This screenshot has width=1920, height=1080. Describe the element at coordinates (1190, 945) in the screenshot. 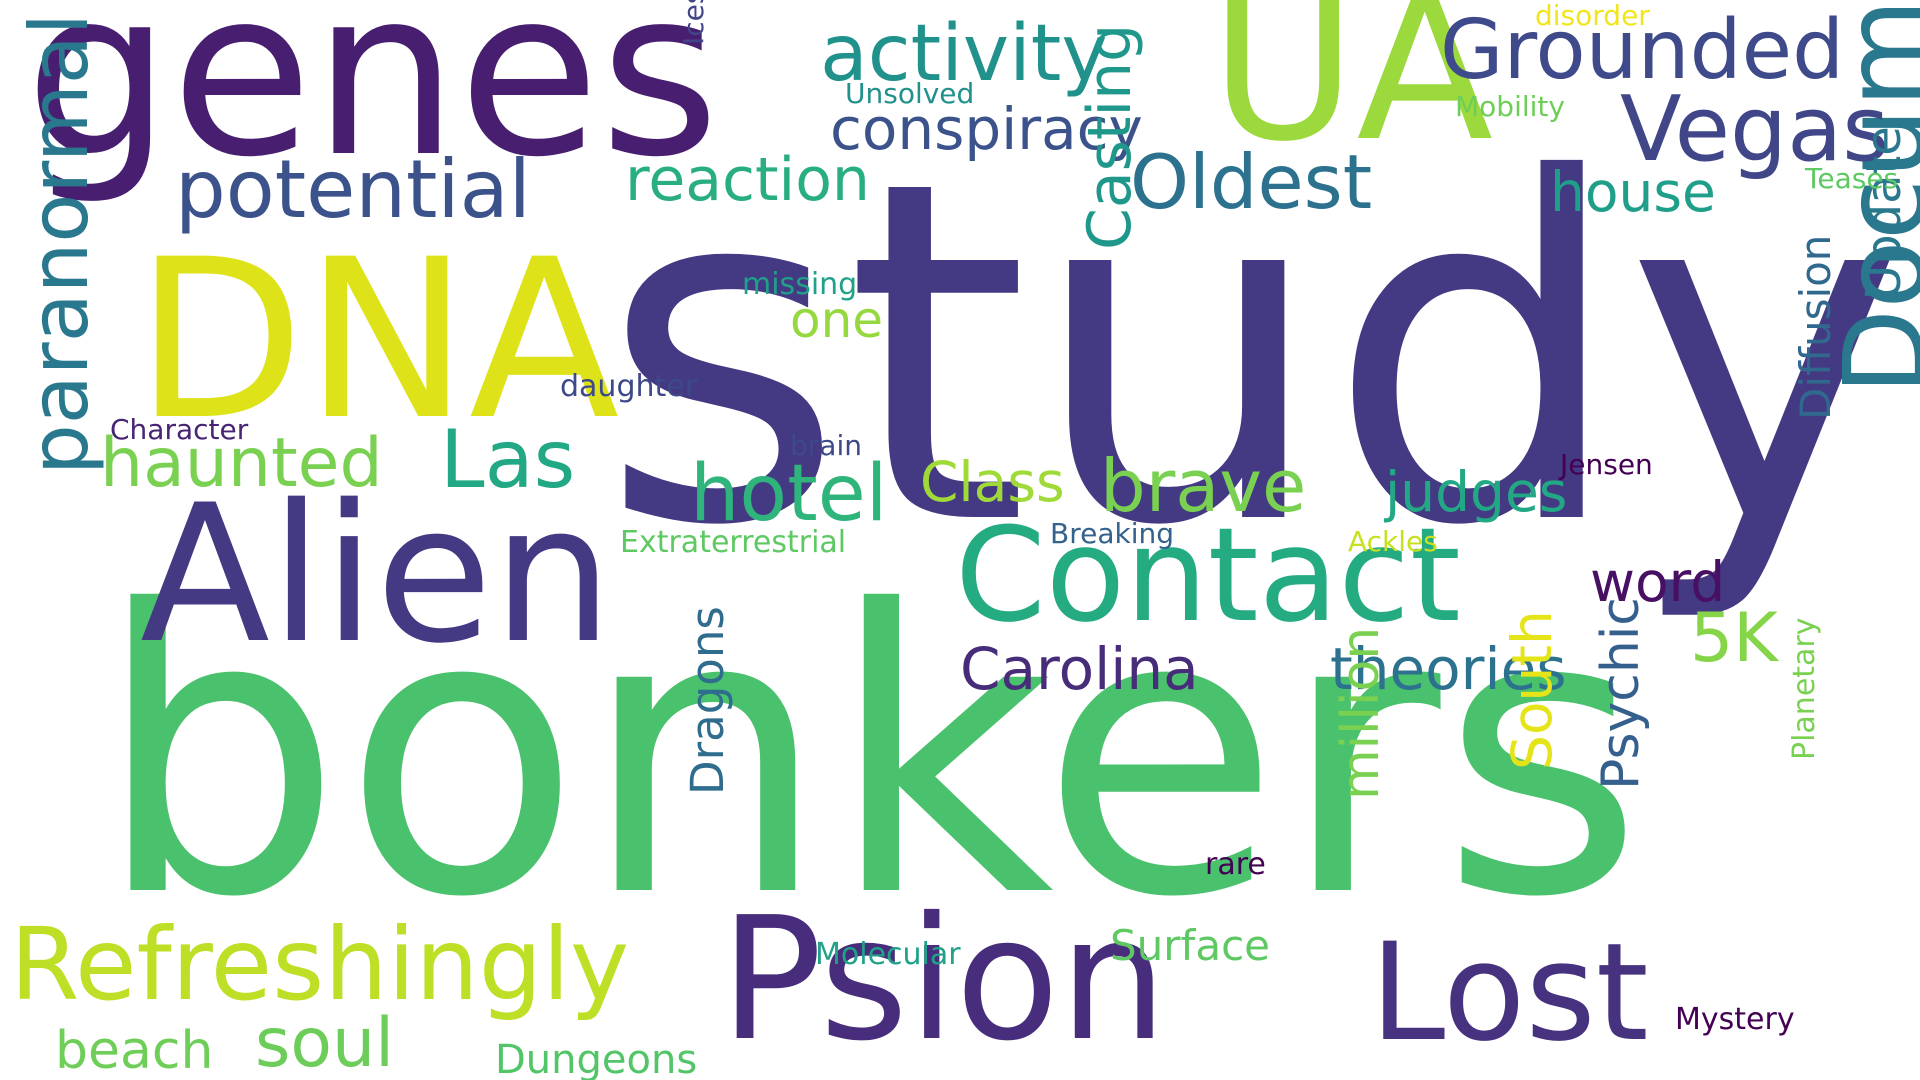

I see `word-surface: Surface` at that location.